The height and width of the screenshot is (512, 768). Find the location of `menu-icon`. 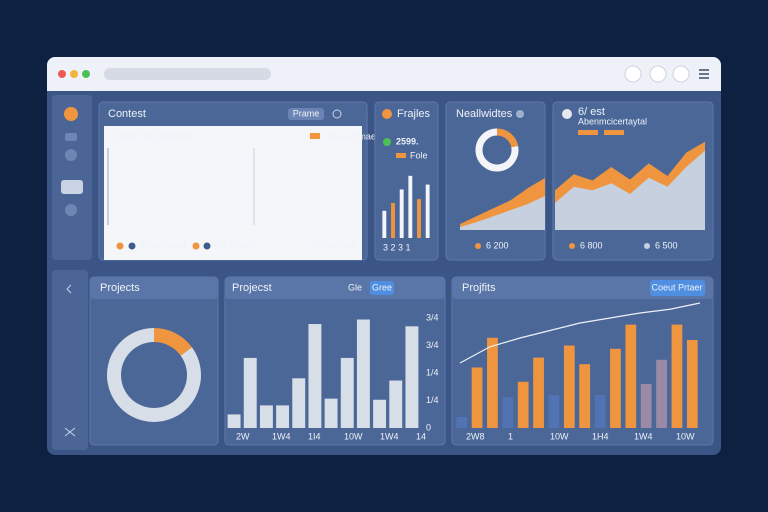

menu-icon is located at coordinates (704, 74).